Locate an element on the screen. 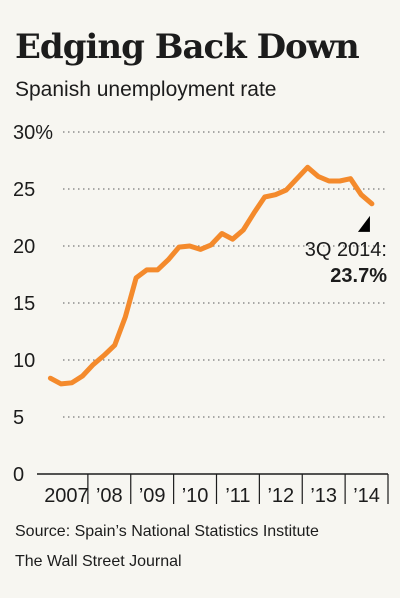 This screenshot has height=598, width=400. x-axis: 2007 ’08 ’09 ’10 ’11 ’12 ’13 ’14 is located at coordinates (213, 490).